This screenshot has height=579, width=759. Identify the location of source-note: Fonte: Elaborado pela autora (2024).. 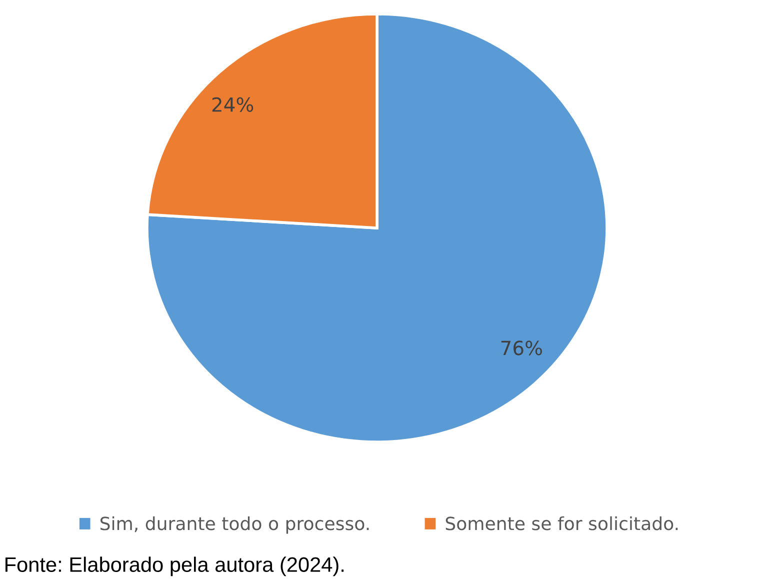
(175, 566).